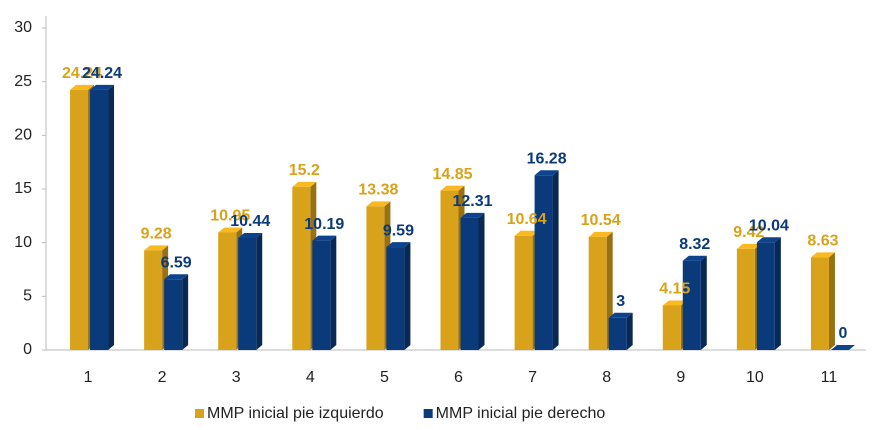 This screenshot has width=874, height=430. I want to click on y-tick-label: 30, so click(23, 27).